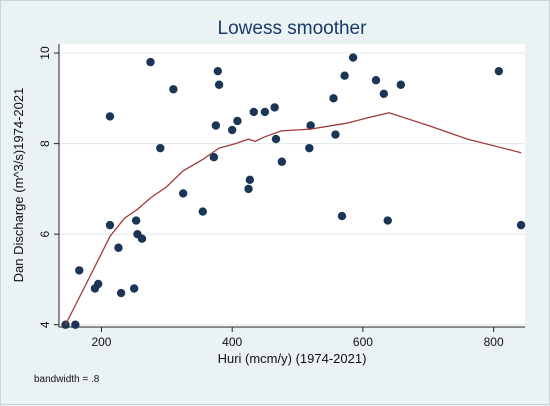 This screenshot has width=550, height=406. Describe the element at coordinates (48, 187) in the screenshot. I see `y-ticks: 4 6 8 10` at that location.